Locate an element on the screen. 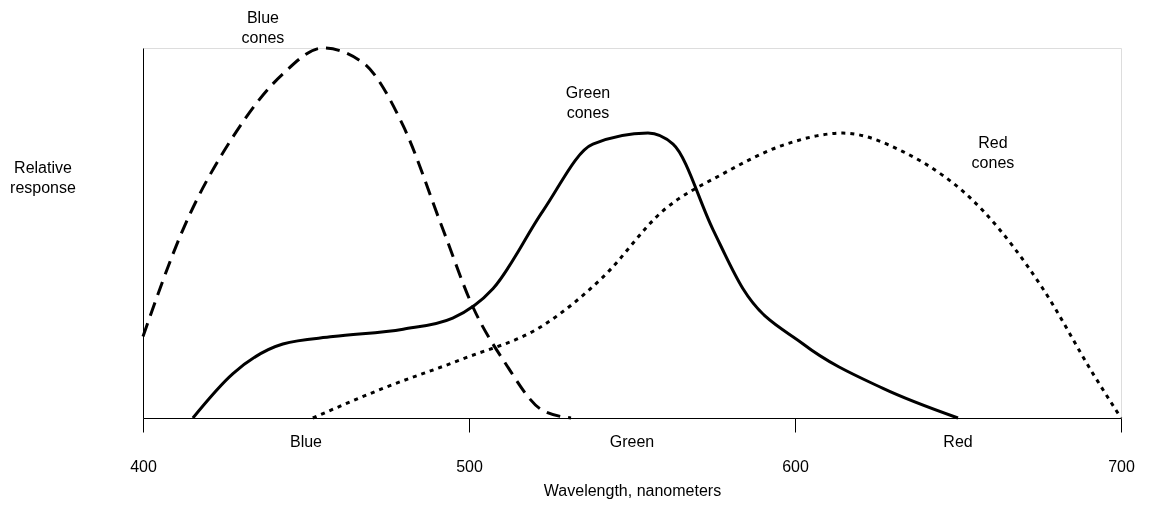 The height and width of the screenshot is (519, 1162). series-label: Green cones is located at coordinates (588, 103).